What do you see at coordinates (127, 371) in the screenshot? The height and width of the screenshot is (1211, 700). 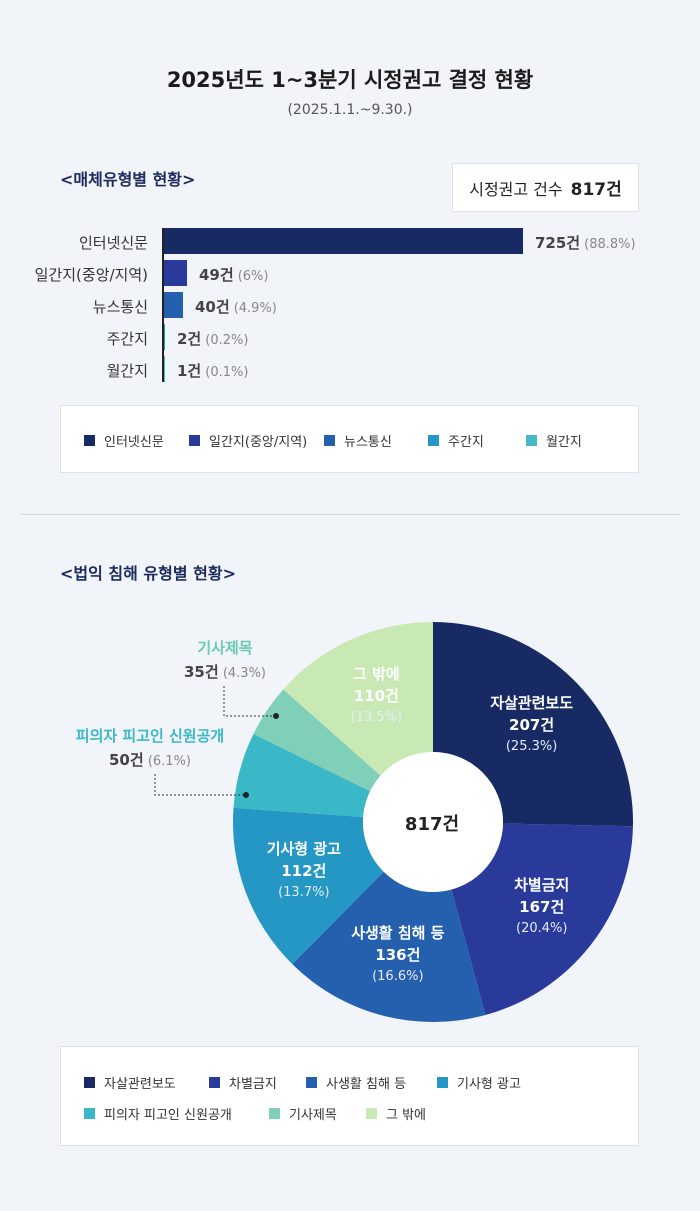 I see `bar-category-label: 월간지` at bounding box center [127, 371].